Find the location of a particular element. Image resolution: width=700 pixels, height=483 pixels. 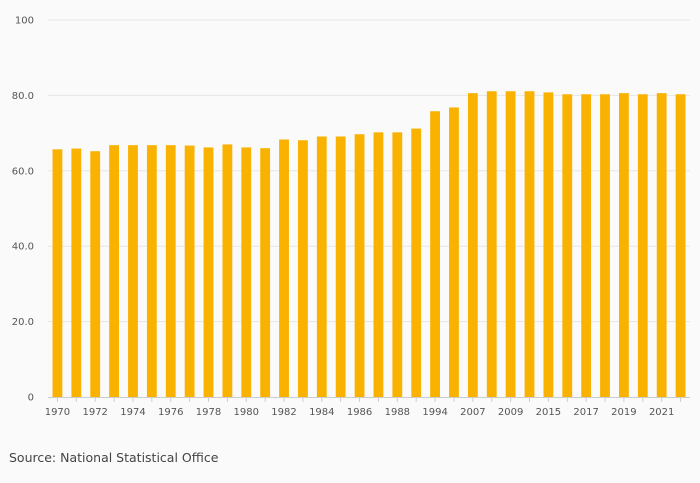

x-tick-label: 1984 is located at coordinates (321, 412).